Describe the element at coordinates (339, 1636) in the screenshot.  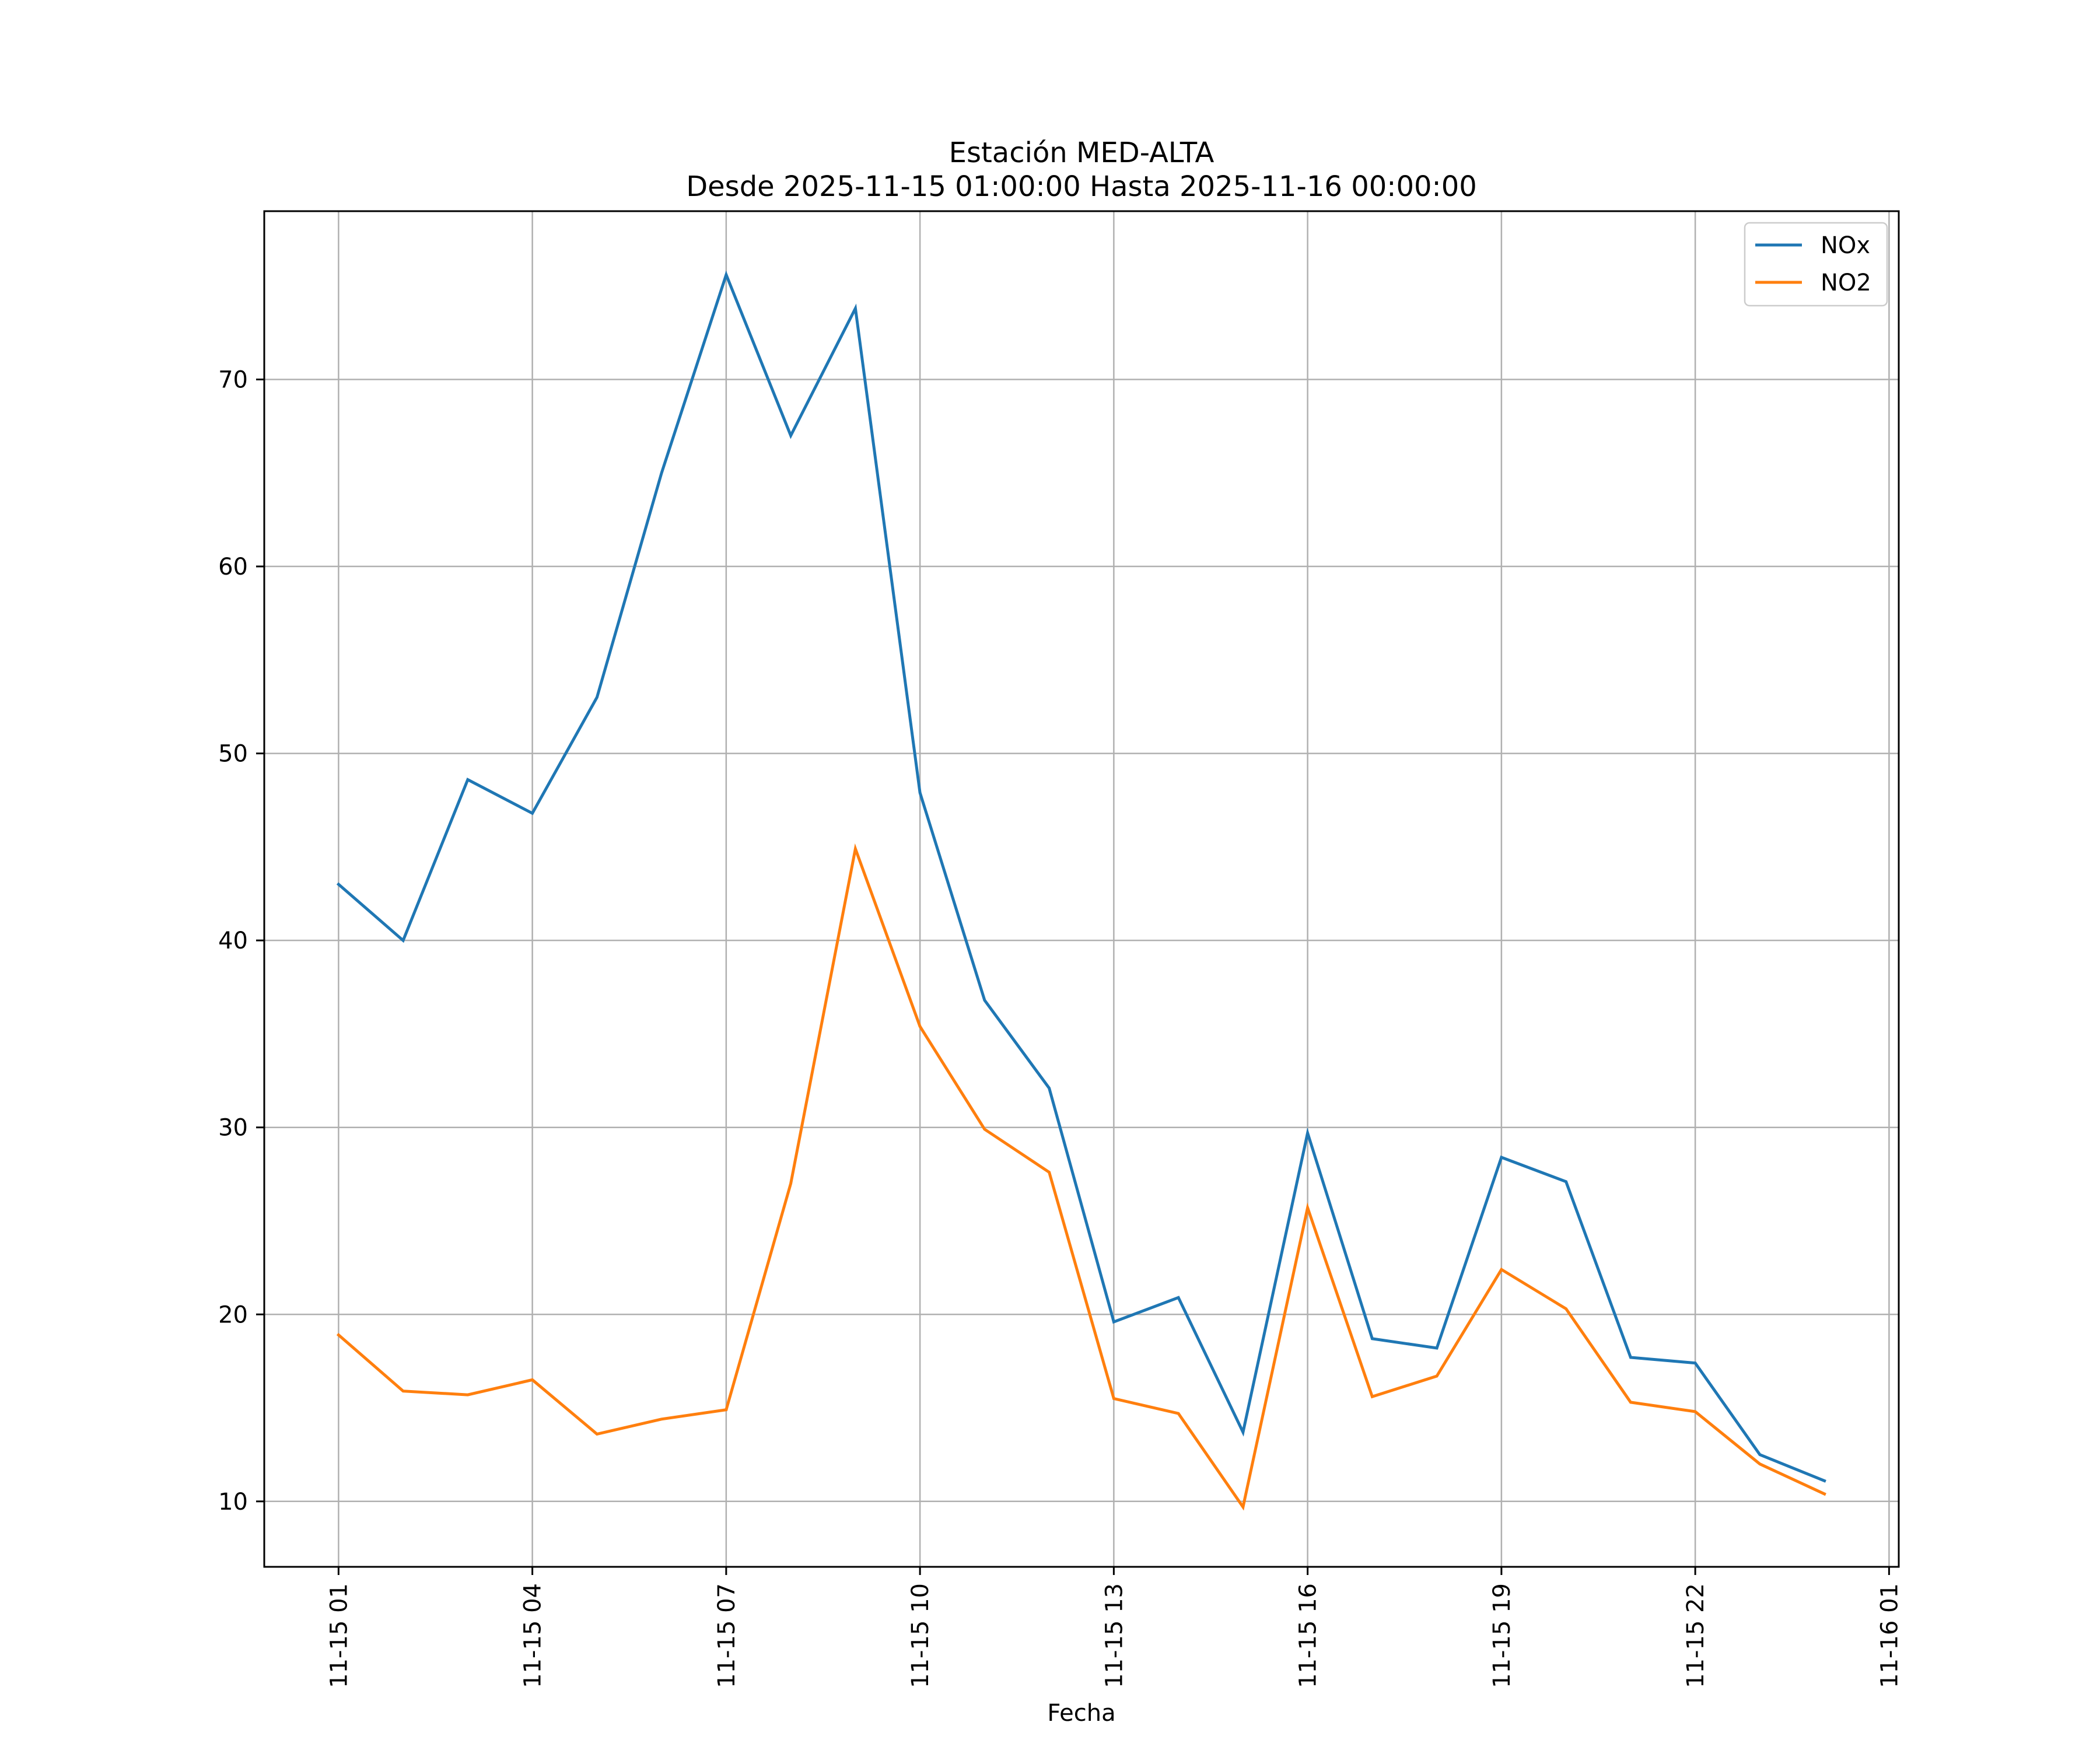
I see `x-tick-label: 11-15 01` at that location.